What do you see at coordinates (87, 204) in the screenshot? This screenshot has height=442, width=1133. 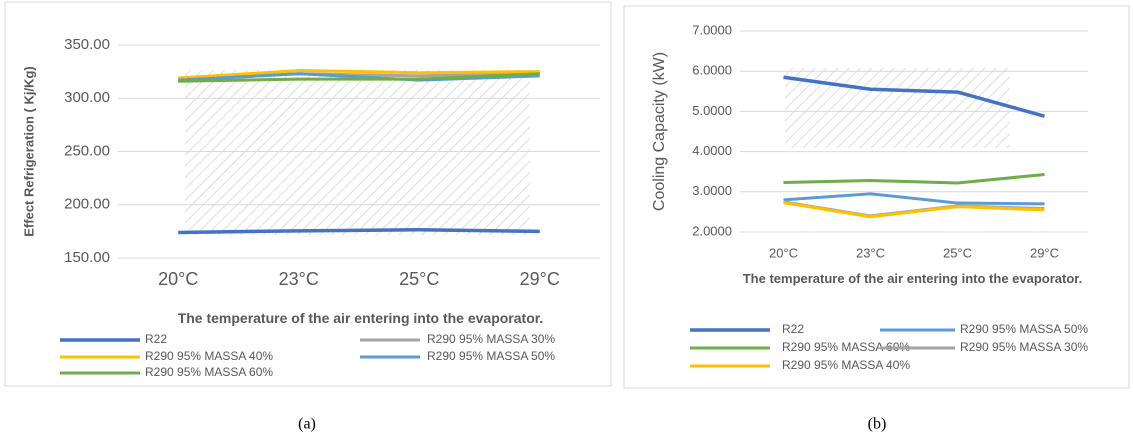 I see `y-tick-label: 200.00` at bounding box center [87, 204].